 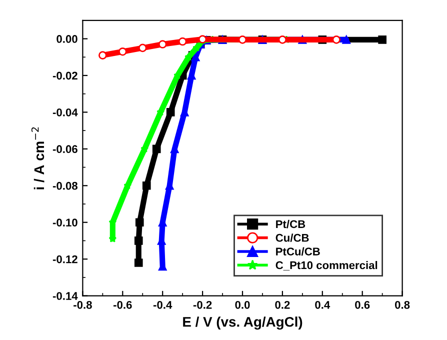 What do you see at coordinates (65, 149) in the screenshot?
I see `y-tick-label: -0.06` at bounding box center [65, 149].